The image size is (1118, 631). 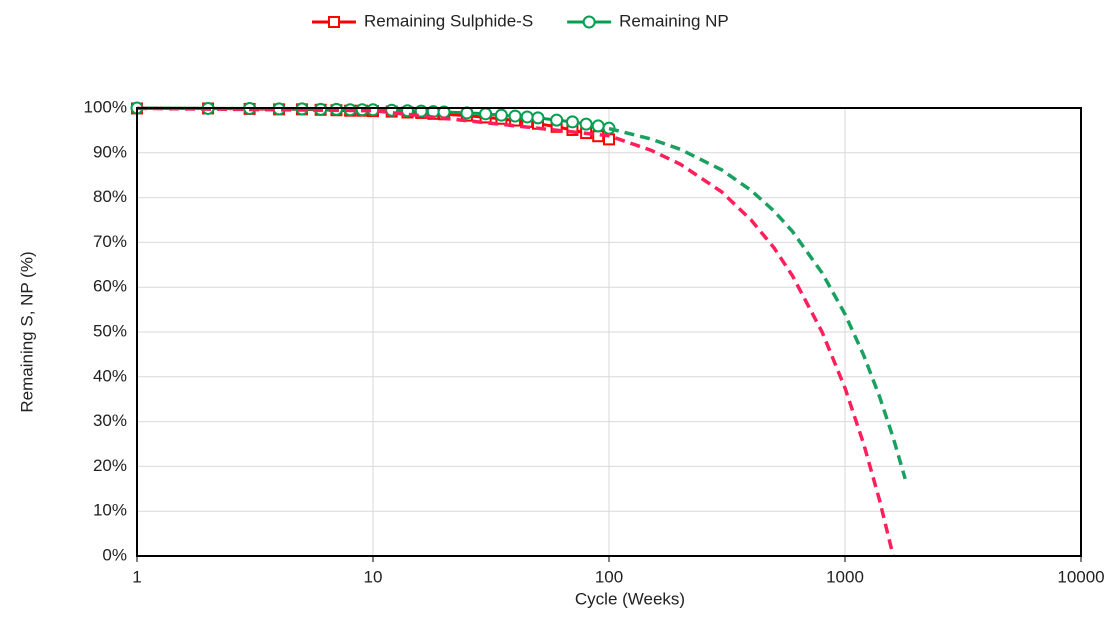 I want to click on y-tick-label: 80%, so click(x=110, y=196).